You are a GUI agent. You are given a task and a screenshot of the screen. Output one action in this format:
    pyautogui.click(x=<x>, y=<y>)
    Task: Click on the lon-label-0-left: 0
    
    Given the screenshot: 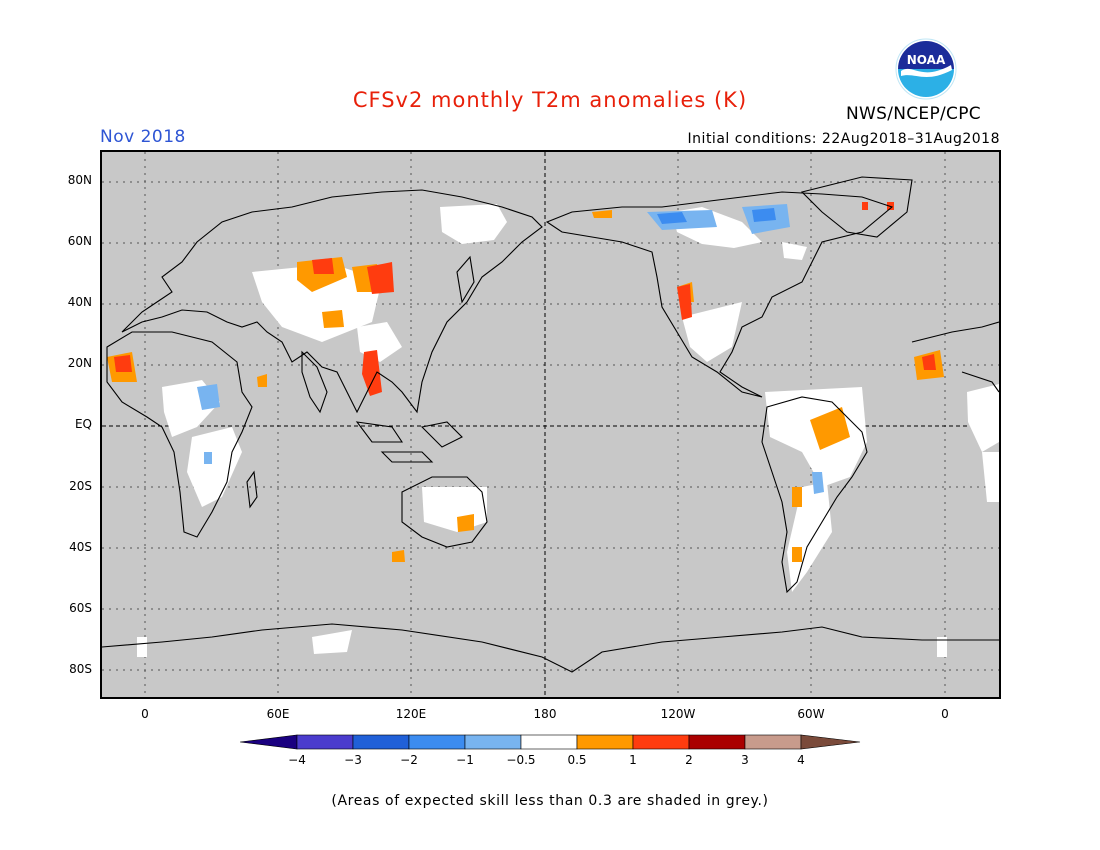 What is the action you would take?
    pyautogui.click(x=145, y=714)
    